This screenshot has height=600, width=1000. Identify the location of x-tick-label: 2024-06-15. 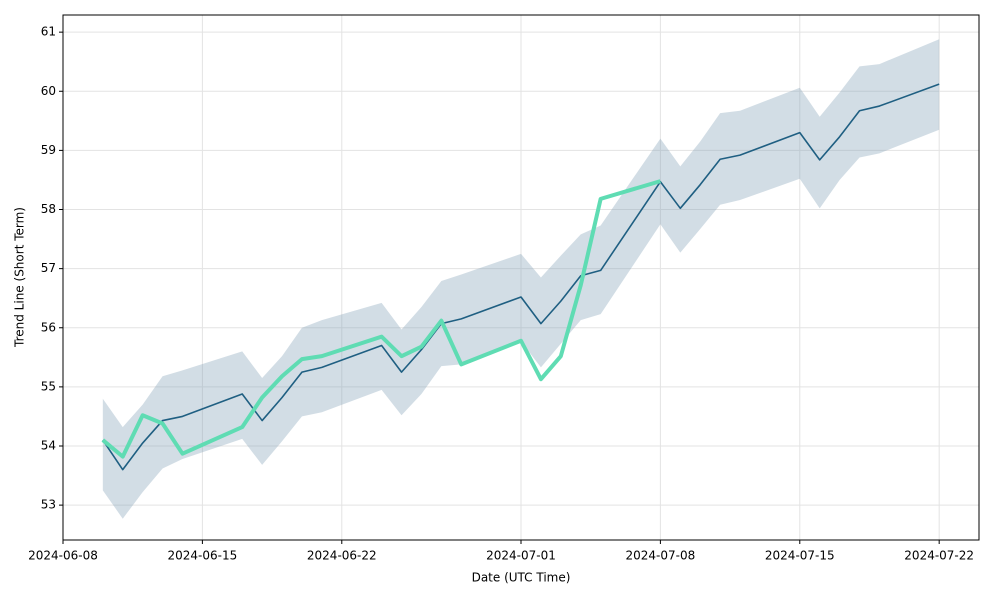
(203, 556).